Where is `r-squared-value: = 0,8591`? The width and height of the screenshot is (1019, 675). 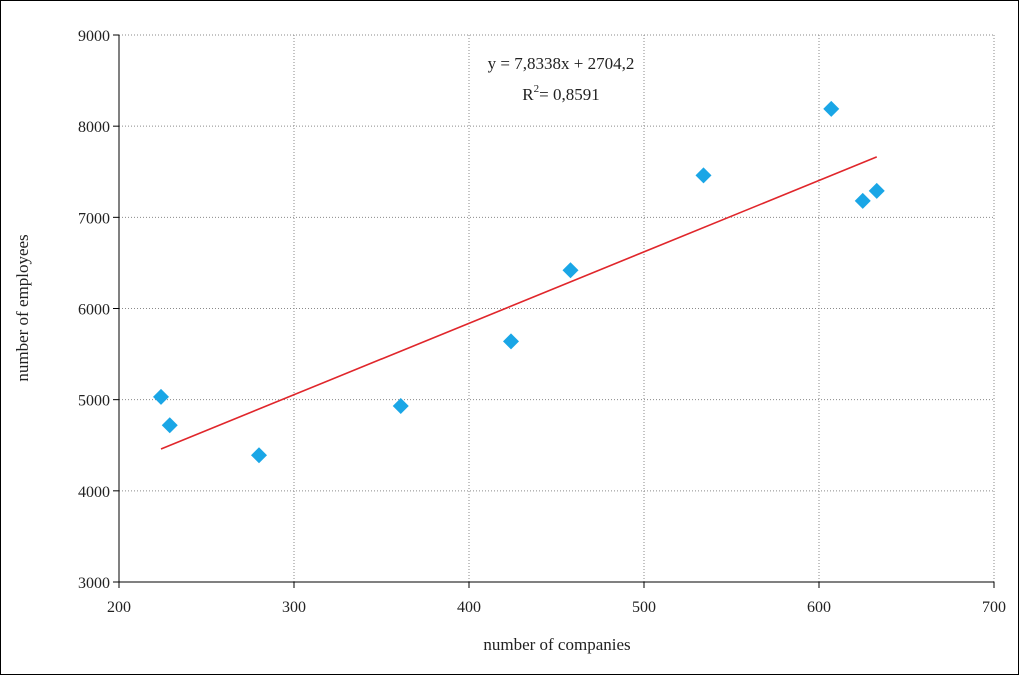 r-squared-value: = 0,8591 is located at coordinates (569, 94).